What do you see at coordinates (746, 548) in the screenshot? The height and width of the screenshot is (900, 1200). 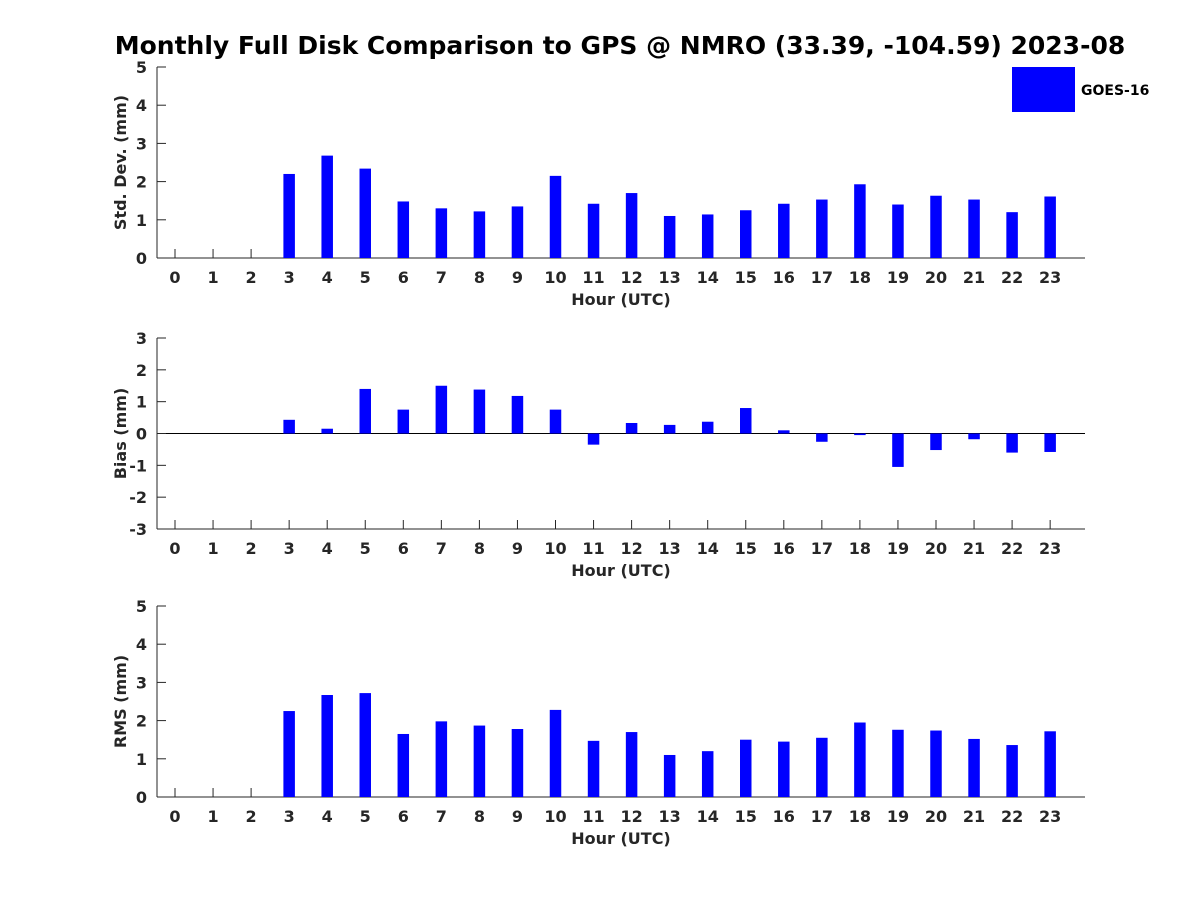 I see `x-tick-label: 15` at bounding box center [746, 548].